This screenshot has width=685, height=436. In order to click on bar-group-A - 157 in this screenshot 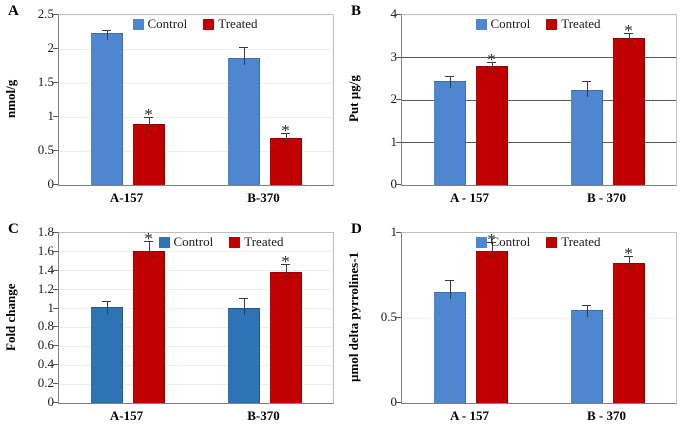, I will do `click(449, 318)`.